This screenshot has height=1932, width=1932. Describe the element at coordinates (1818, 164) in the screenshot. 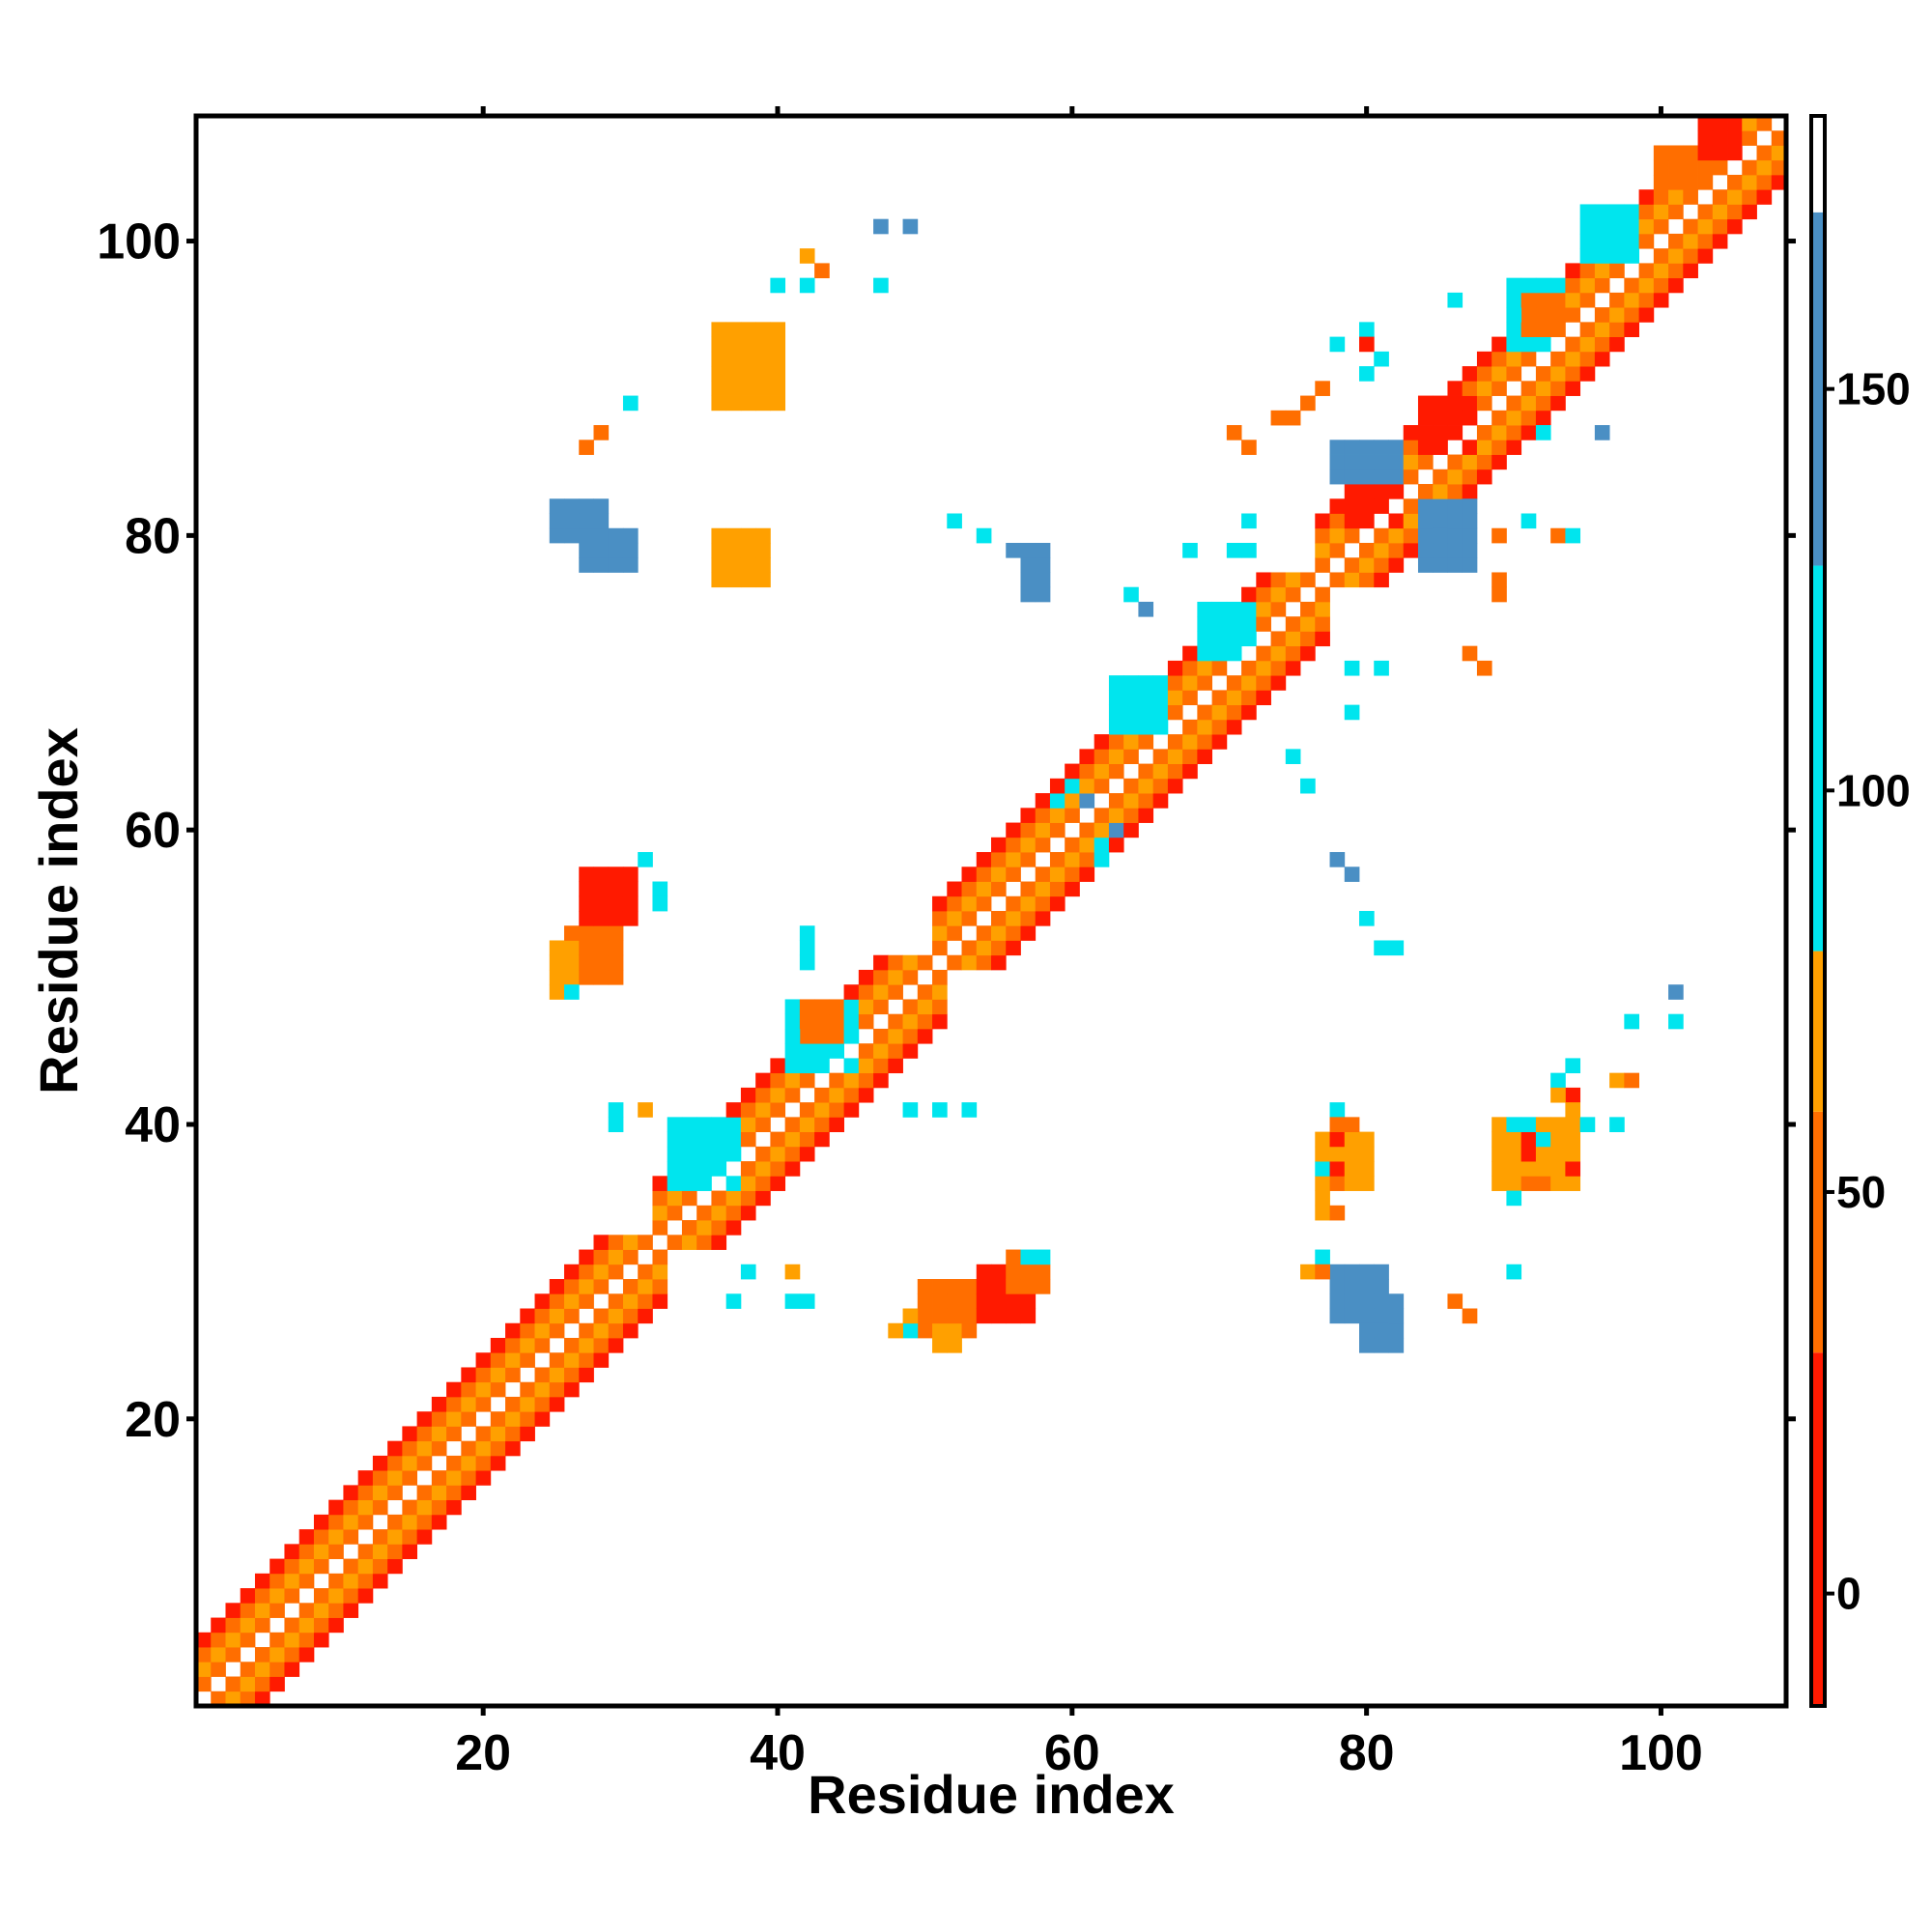

I see `colorbar-band` at that location.